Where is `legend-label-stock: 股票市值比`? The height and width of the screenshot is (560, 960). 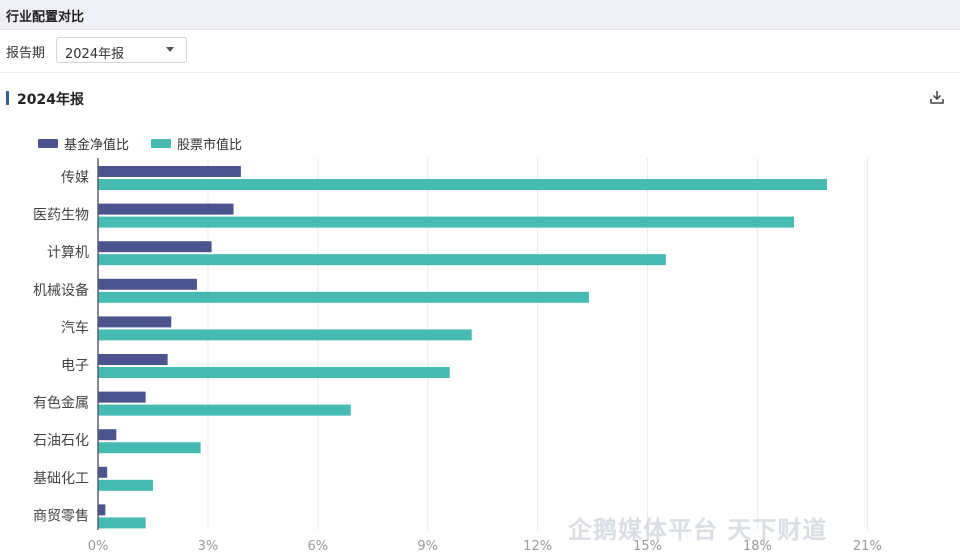 legend-label-stock: 股票市值比 is located at coordinates (210, 145).